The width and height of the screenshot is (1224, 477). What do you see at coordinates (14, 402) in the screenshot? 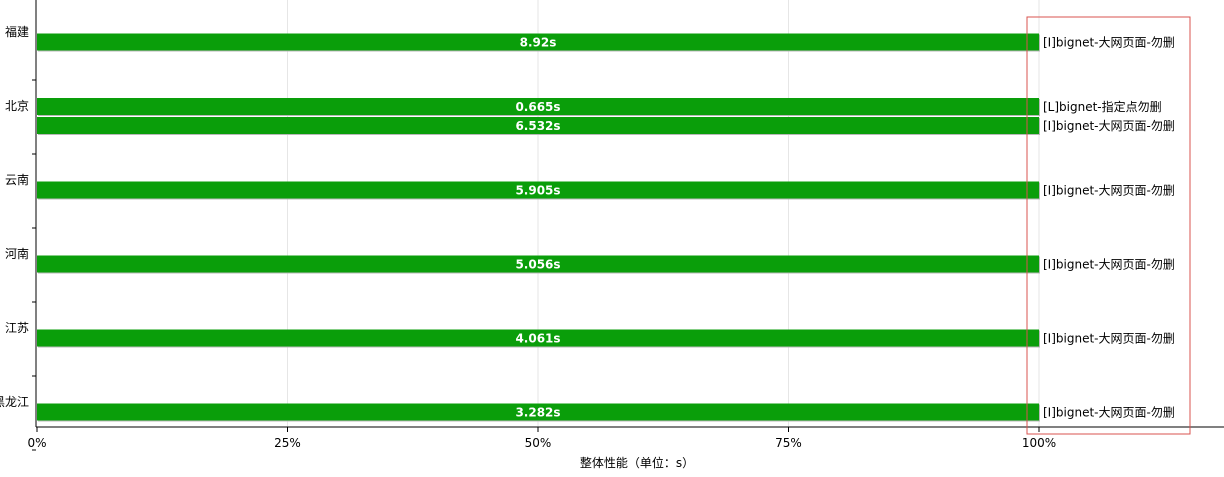
I see `category-label: 黑龙江` at bounding box center [14, 402].